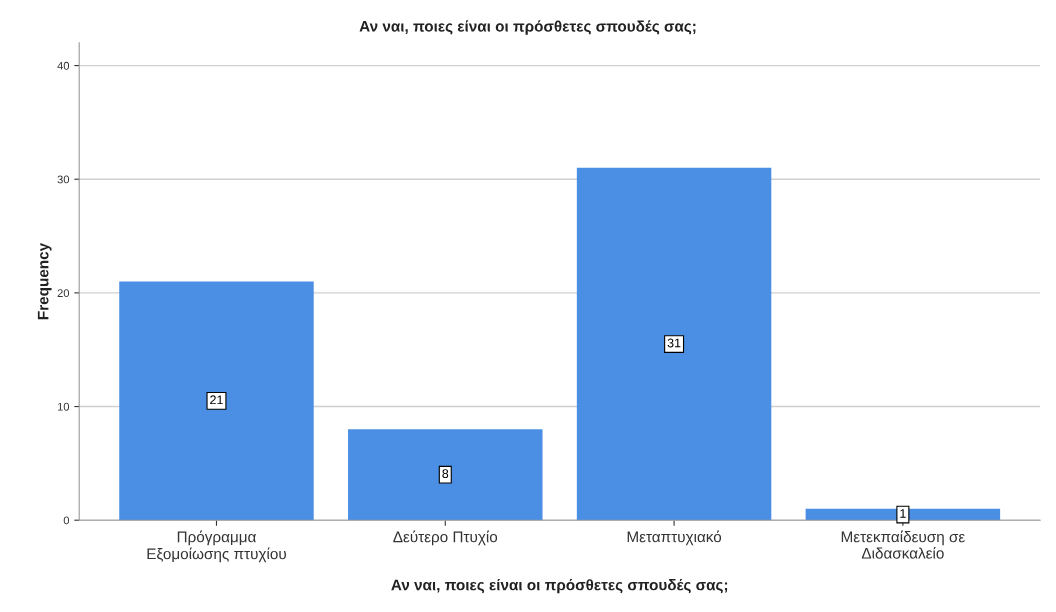  I want to click on data-label: 21, so click(216, 400).